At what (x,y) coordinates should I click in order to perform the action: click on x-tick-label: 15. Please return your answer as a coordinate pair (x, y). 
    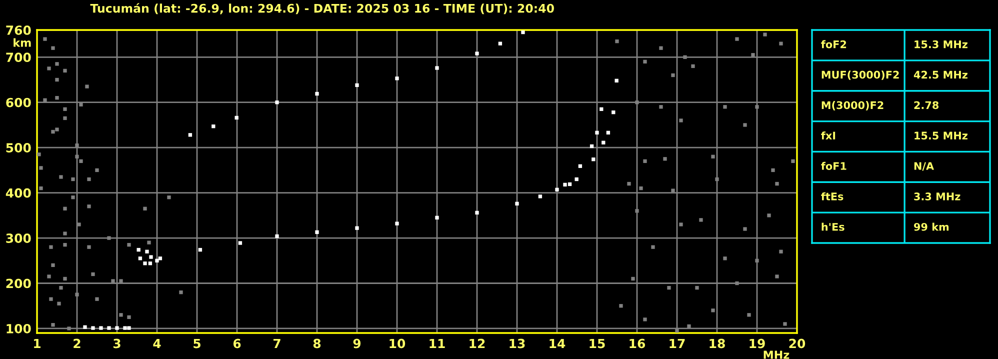
    Looking at the image, I should click on (597, 343).